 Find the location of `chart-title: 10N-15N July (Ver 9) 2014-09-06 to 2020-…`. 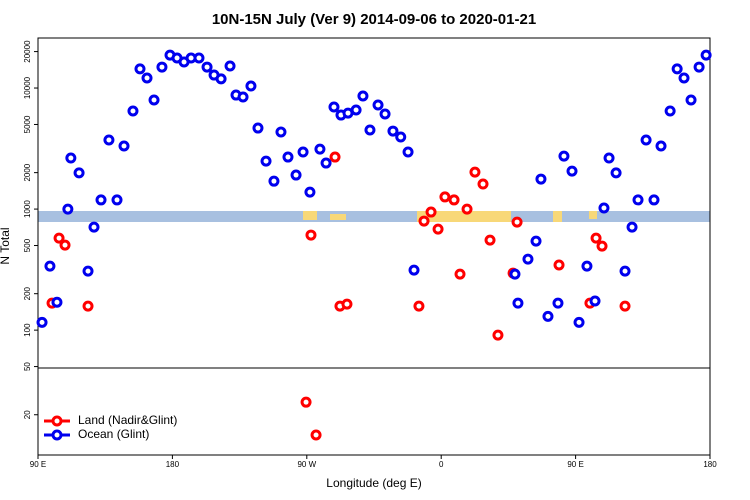

chart-title: 10N-15N July (Ver 9) 2014-09-06 to 2020-… is located at coordinates (374, 19).